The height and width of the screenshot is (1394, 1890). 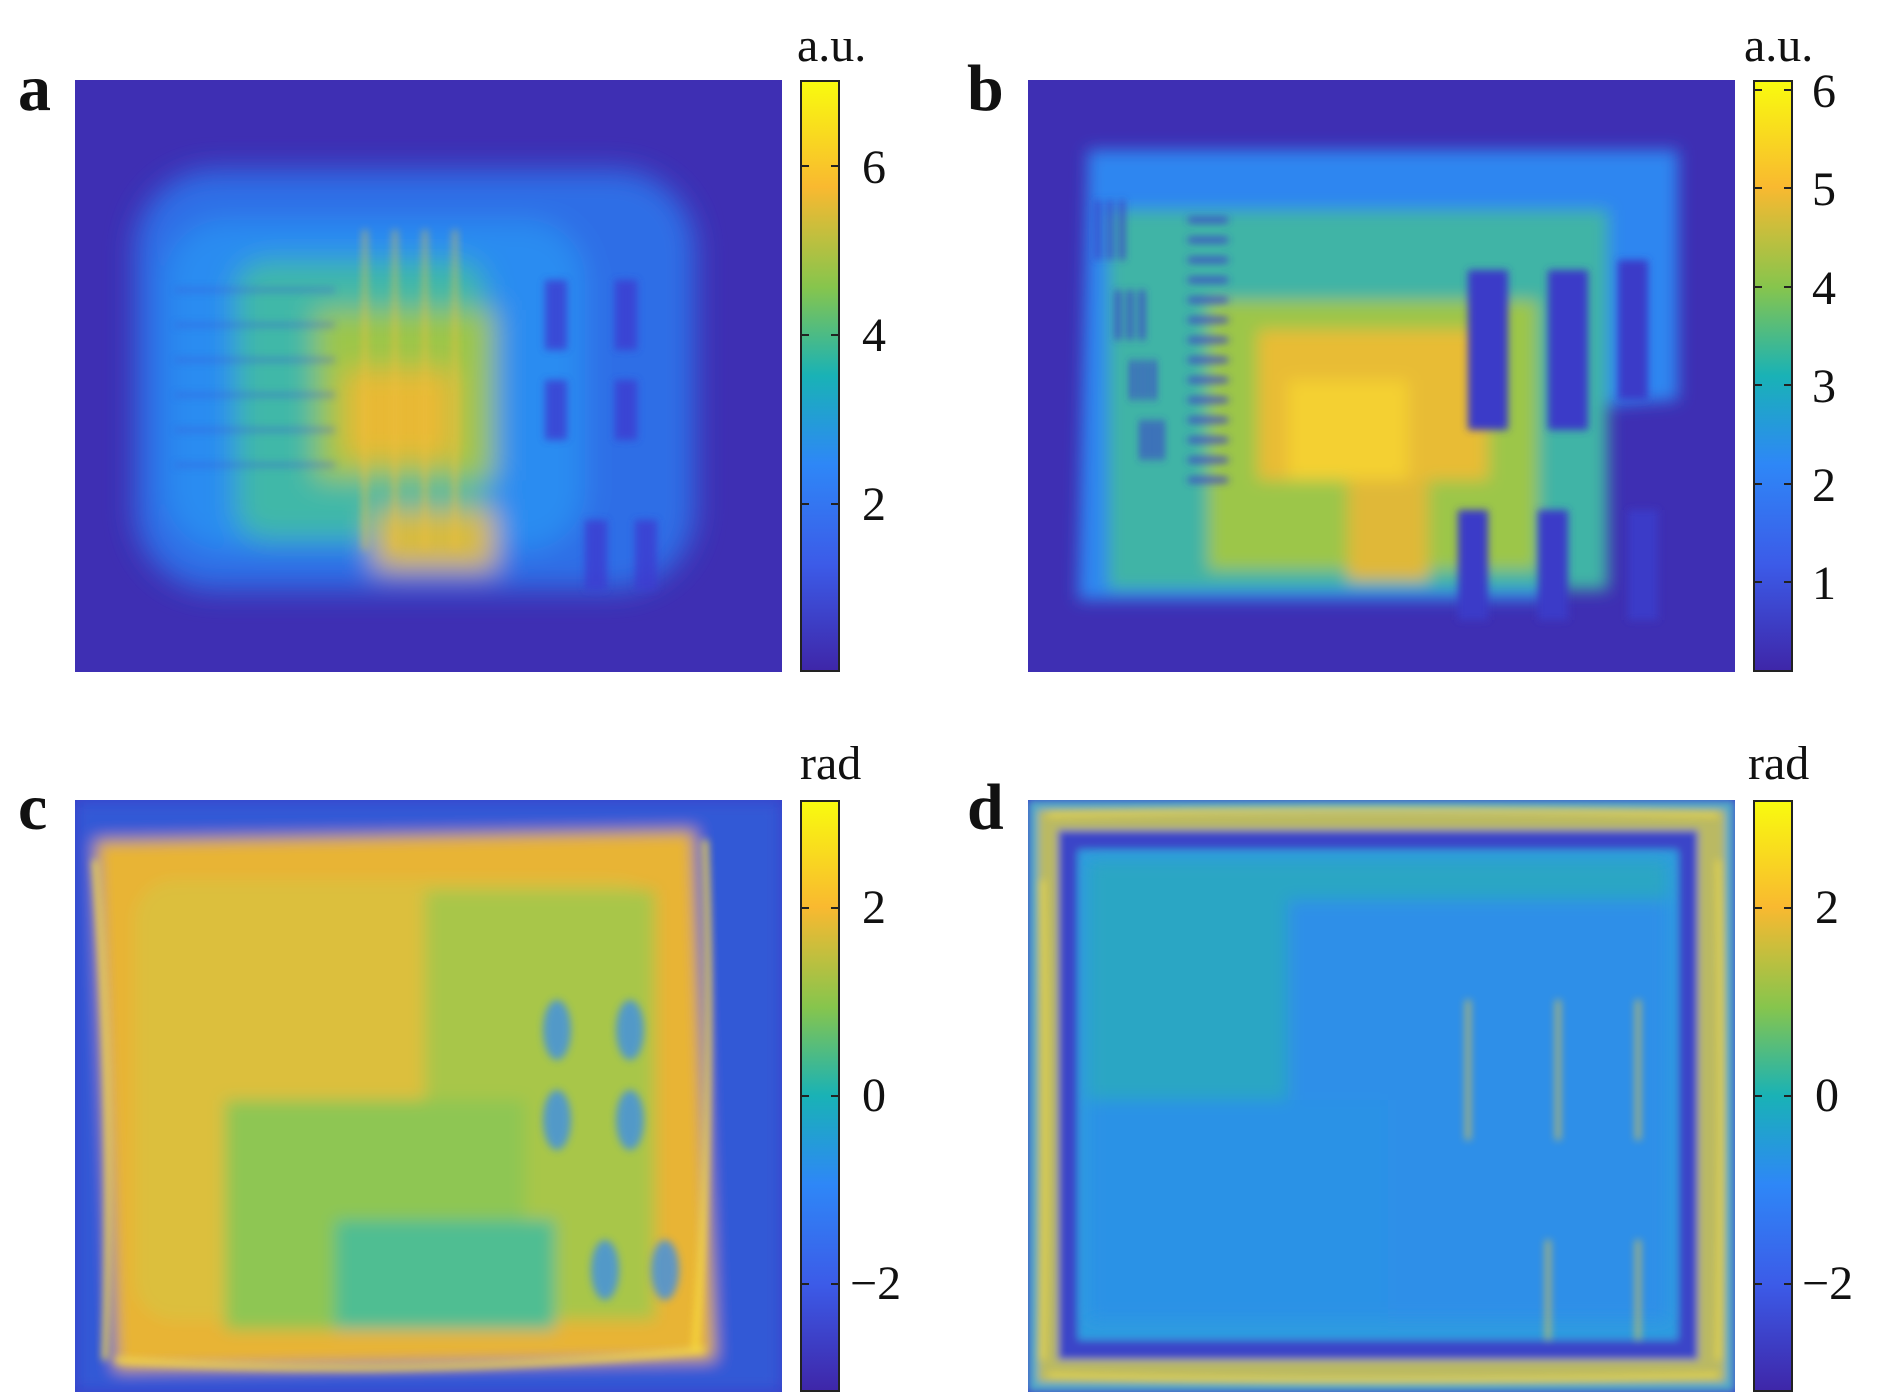 I want to click on colorbar-a, so click(x=820, y=376).